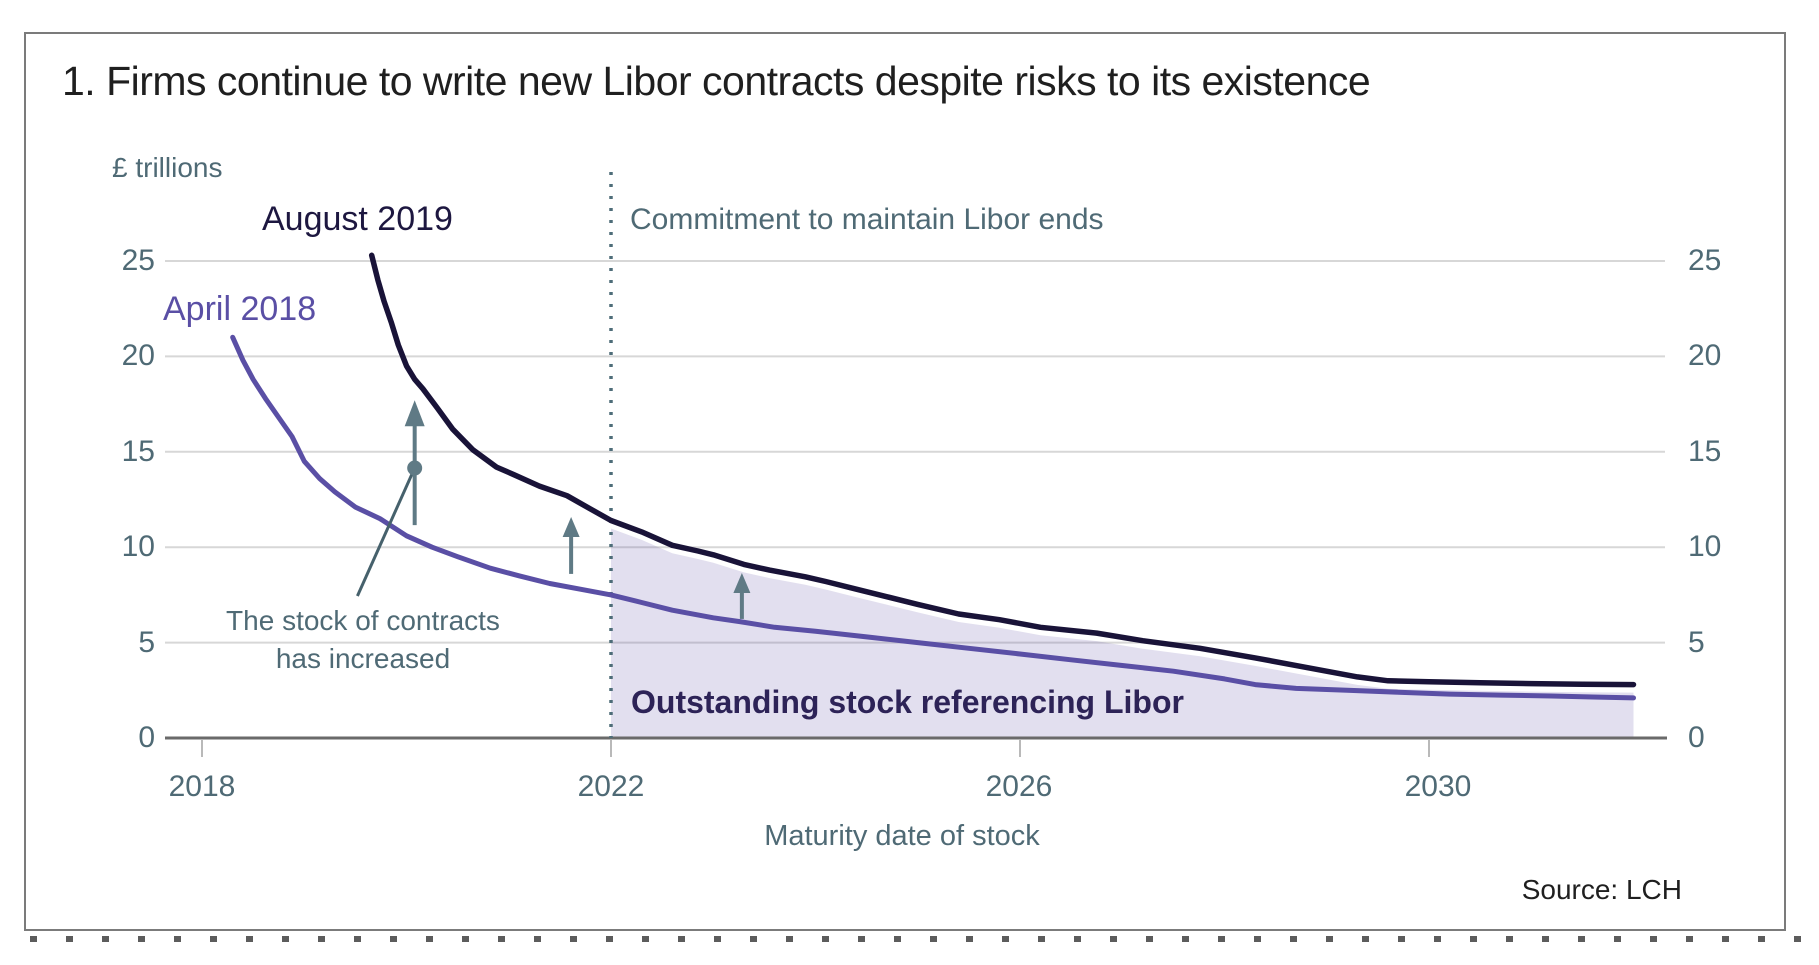 Image resolution: width=1819 pixels, height=965 pixels. Describe the element at coordinates (1019, 786) in the screenshot. I see `x-tick-2026: 2026` at that location.